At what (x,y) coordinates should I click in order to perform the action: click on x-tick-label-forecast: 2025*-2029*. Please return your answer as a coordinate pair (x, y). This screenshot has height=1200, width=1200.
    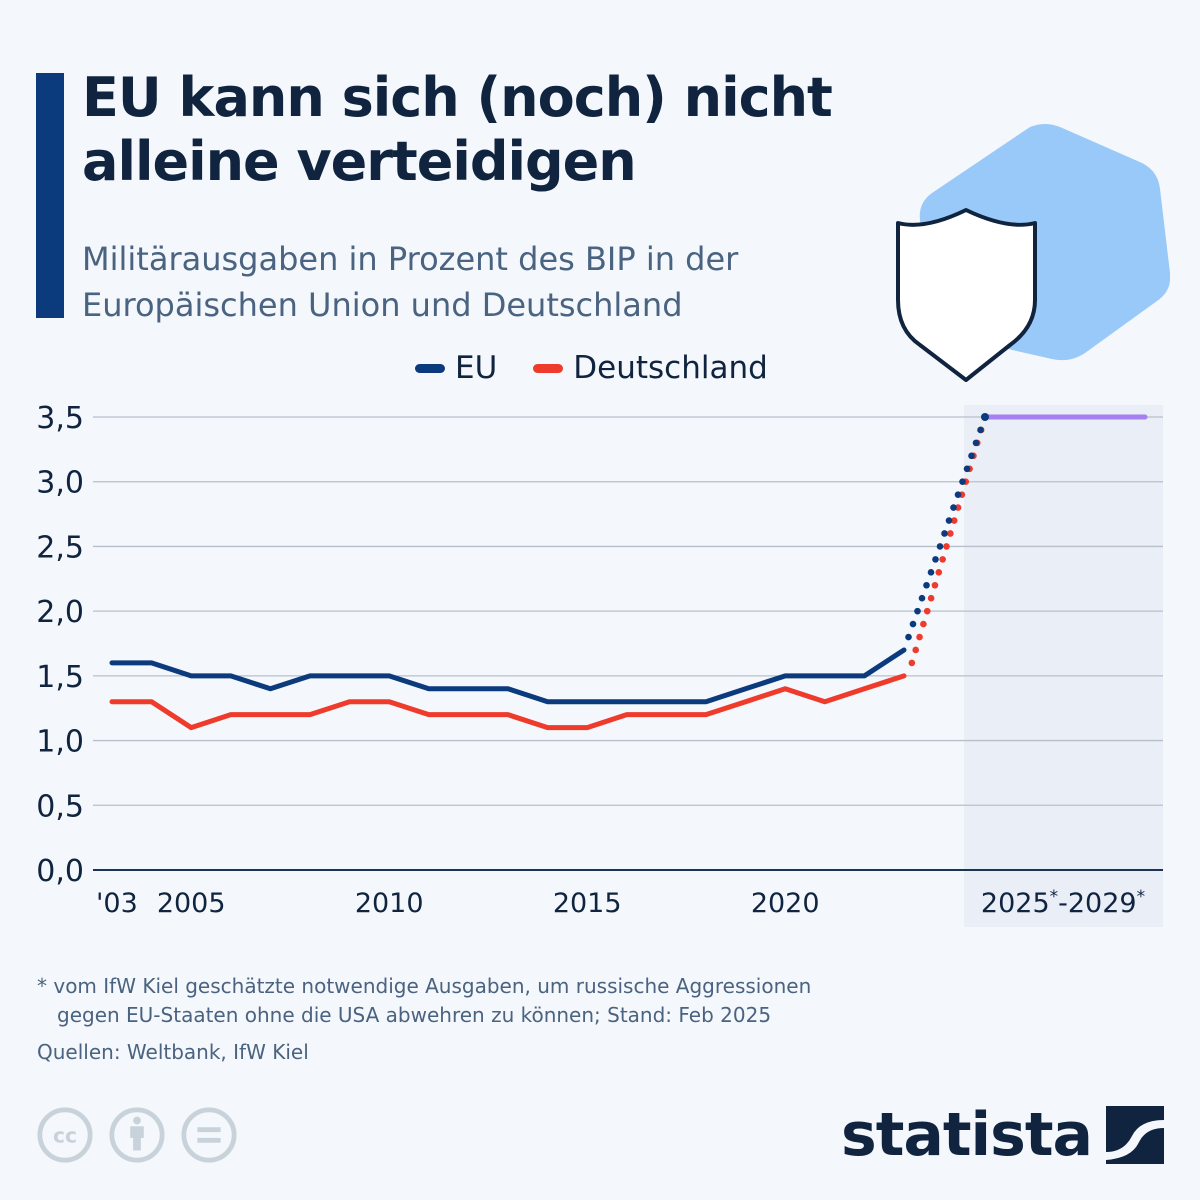
    Looking at the image, I should click on (1063, 903).